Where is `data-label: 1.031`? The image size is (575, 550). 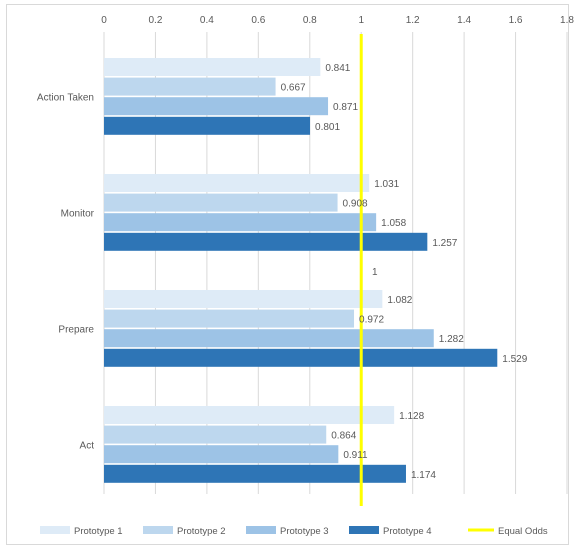
data-label: 1.031 is located at coordinates (386, 184).